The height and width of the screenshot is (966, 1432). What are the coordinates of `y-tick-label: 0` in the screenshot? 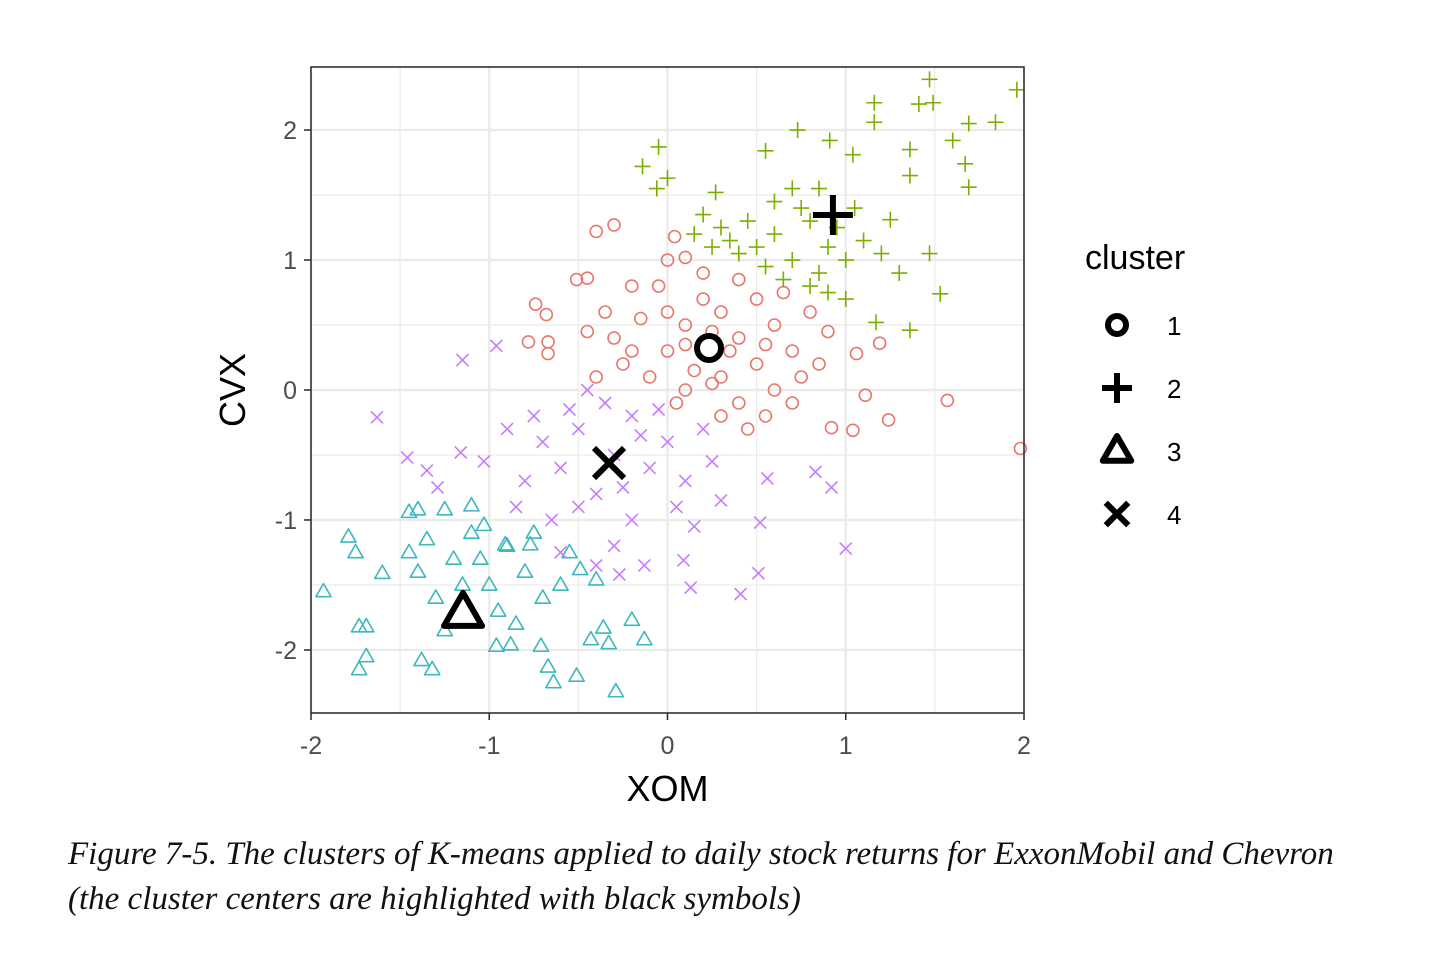 It's located at (290, 391).